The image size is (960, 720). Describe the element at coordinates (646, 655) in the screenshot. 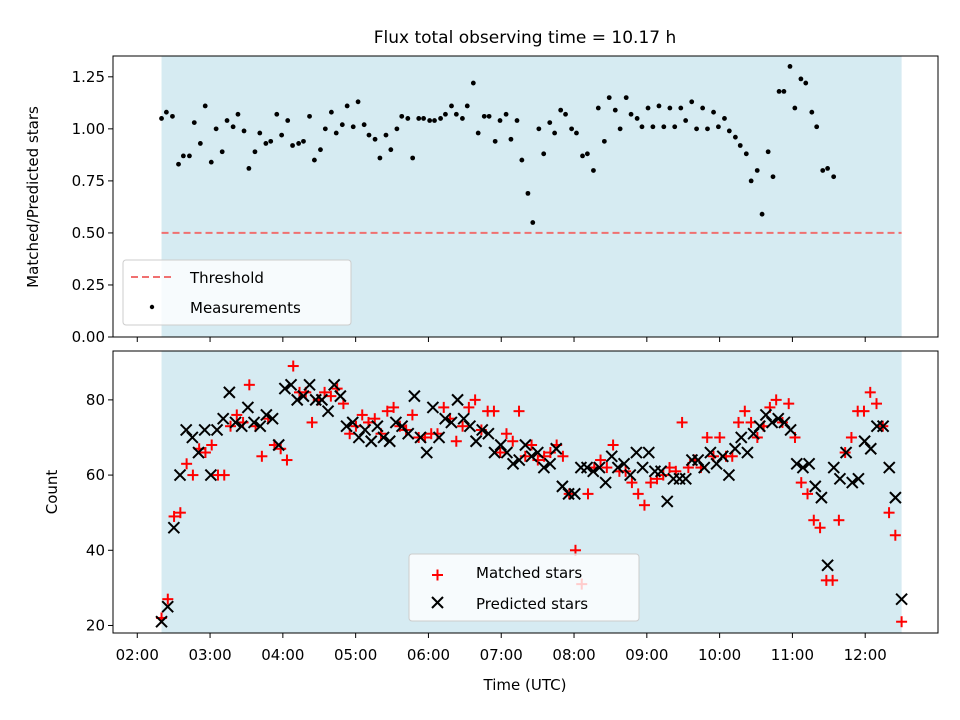

I see `x-tick-label: 09:00` at that location.